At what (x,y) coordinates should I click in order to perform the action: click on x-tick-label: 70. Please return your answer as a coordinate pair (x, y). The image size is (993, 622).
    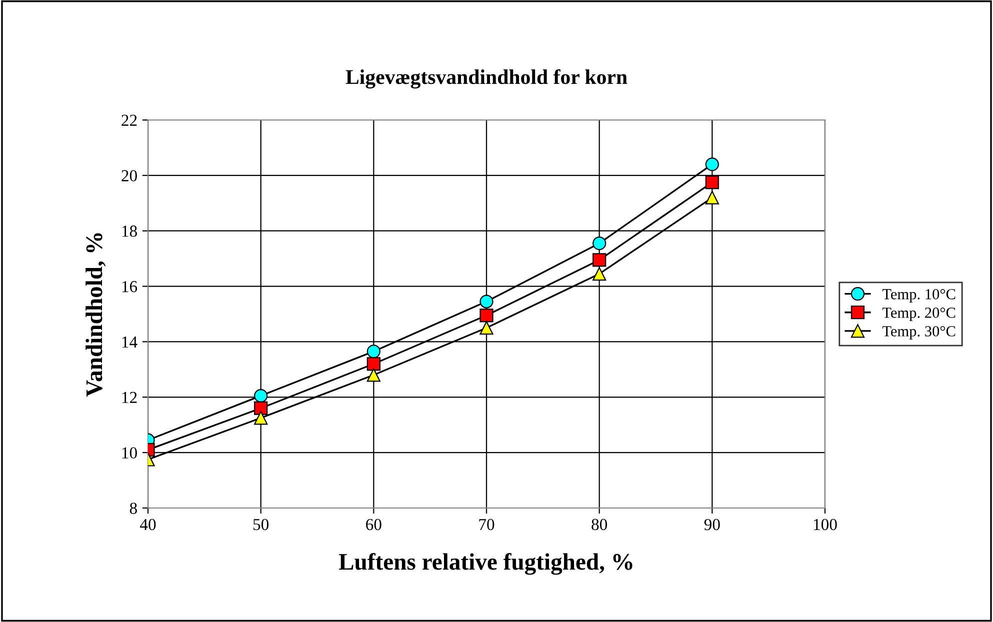
    Looking at the image, I should click on (486, 524).